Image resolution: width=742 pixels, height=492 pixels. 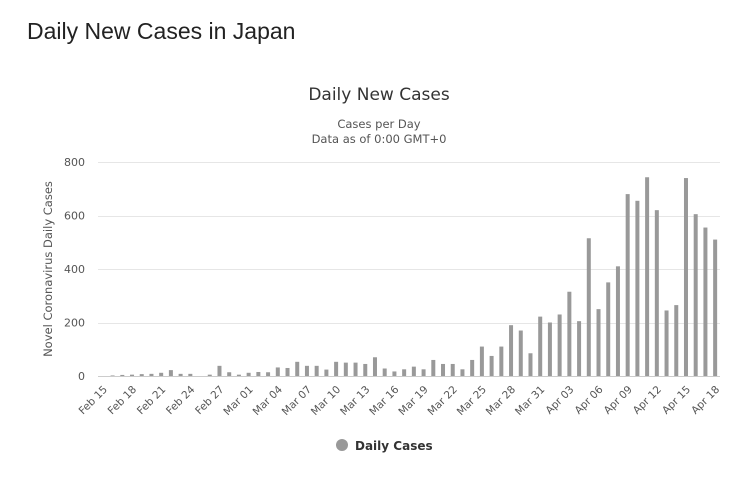 What do you see at coordinates (122, 400) in the screenshot?
I see `x-tick-label: Feb 18` at bounding box center [122, 400].